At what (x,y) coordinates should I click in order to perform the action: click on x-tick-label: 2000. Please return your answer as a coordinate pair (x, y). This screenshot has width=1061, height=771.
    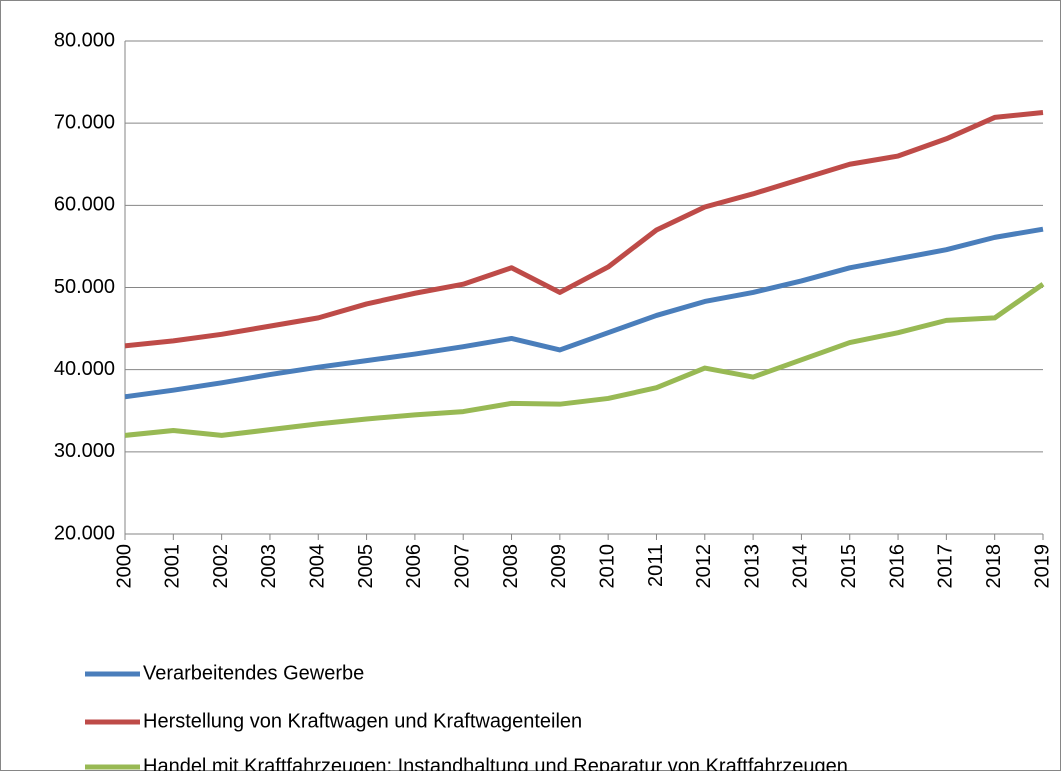
    Looking at the image, I should click on (124, 566).